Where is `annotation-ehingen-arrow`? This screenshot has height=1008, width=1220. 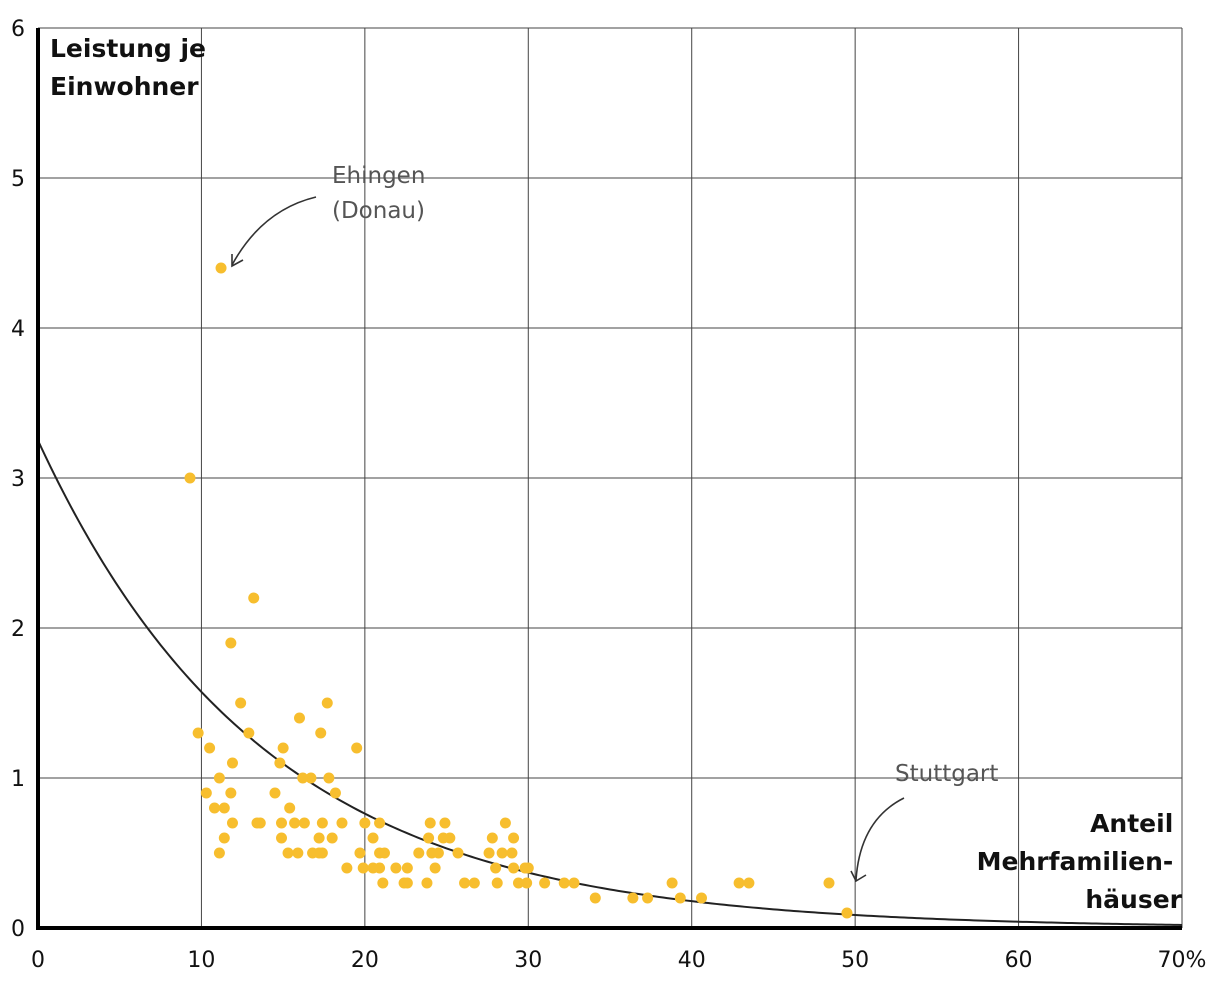
annotation-ehingen-arrow is located at coordinates (274, 231).